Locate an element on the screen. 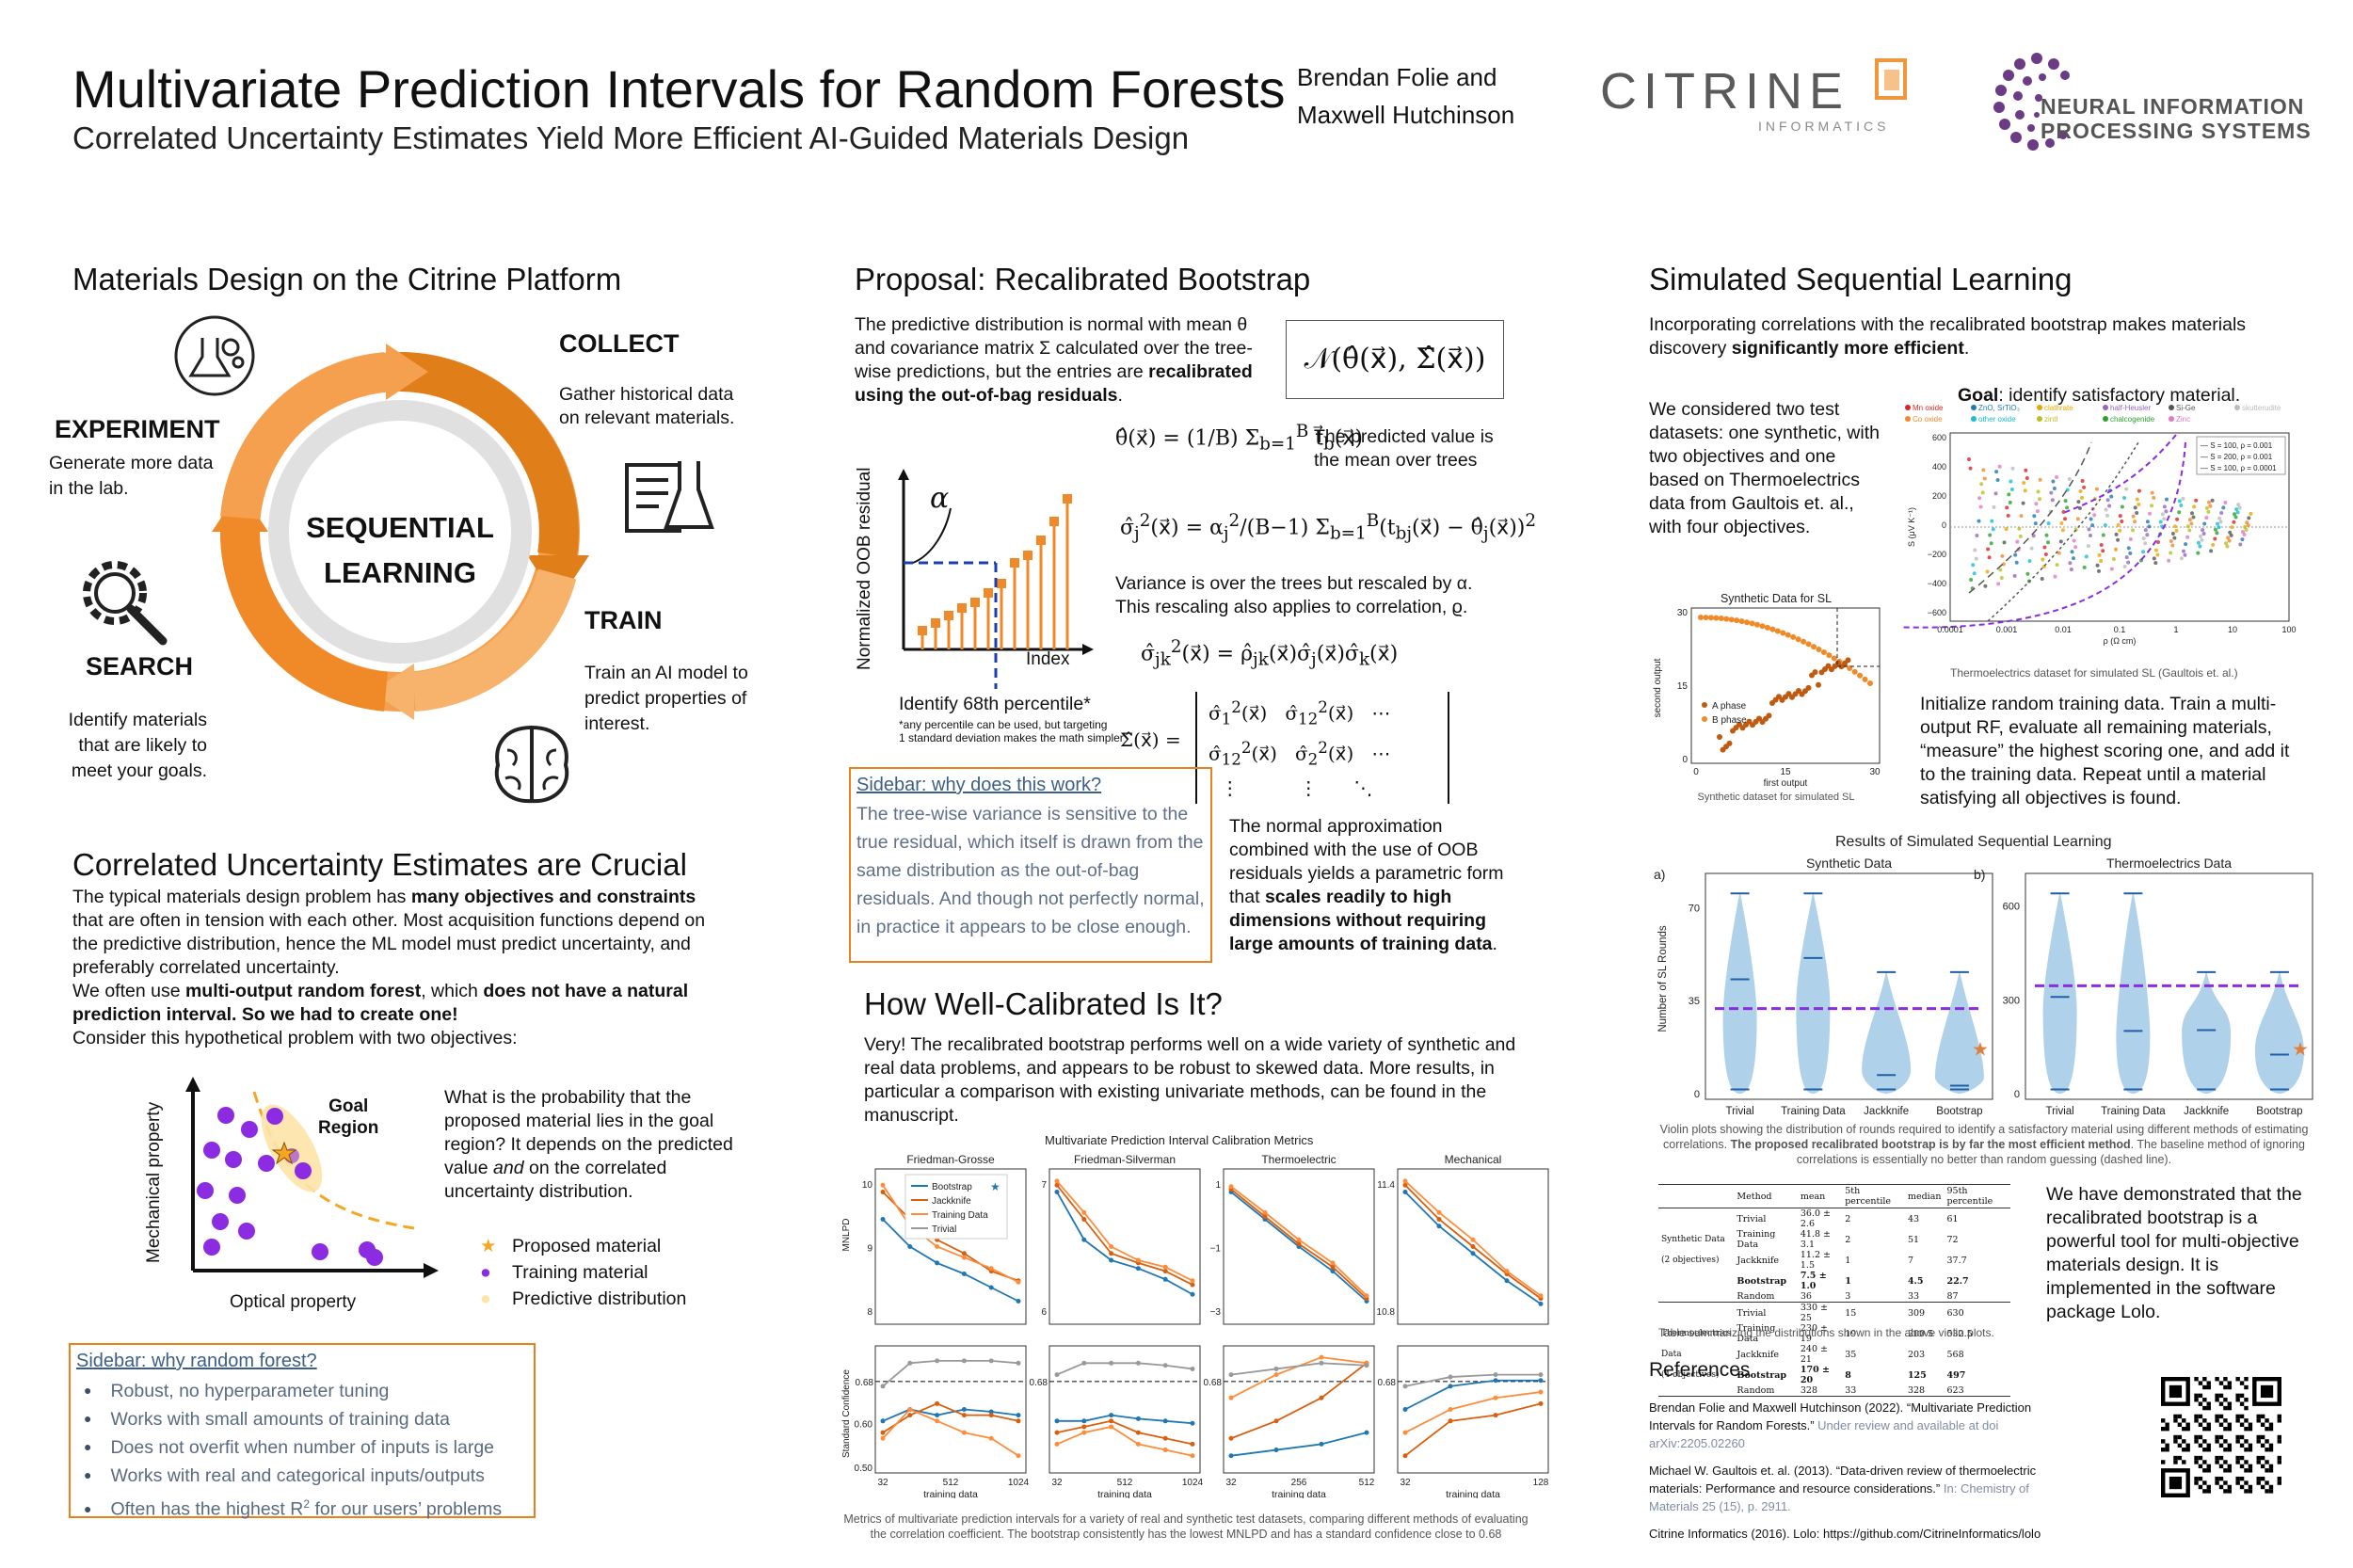 This screenshot has height=1568, width=2353. tick-label: 300 is located at coordinates (2012, 1000).